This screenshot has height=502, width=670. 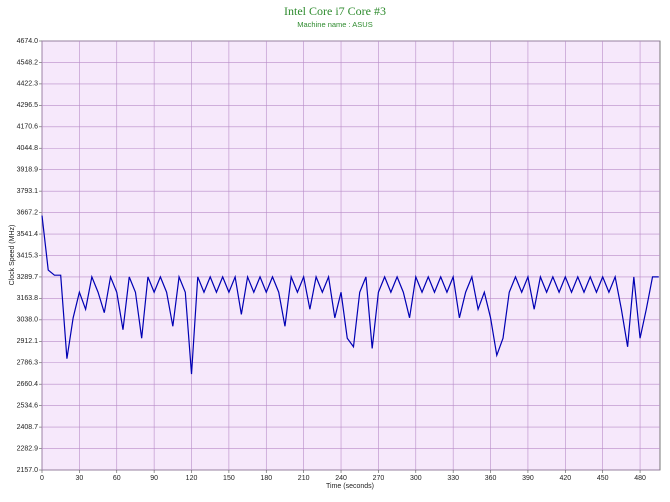 What do you see at coordinates (28, 255) in the screenshot?
I see `y-tick-label: 3415.3` at bounding box center [28, 255].